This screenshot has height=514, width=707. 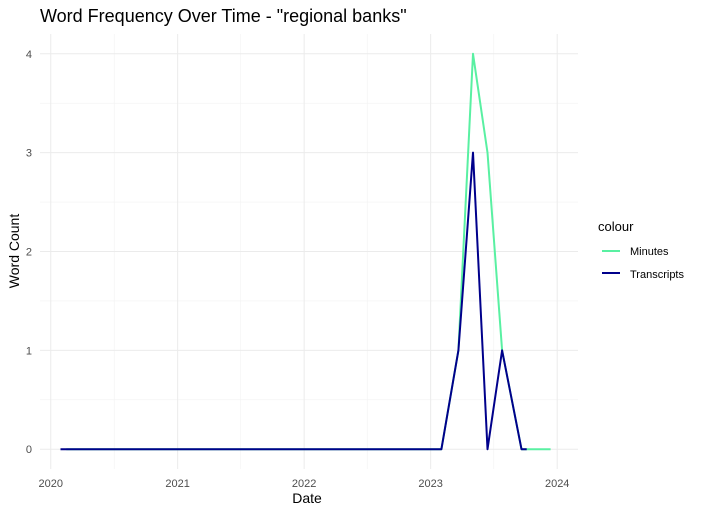 What do you see at coordinates (29, 351) in the screenshot?
I see `y-tick-label: 1` at bounding box center [29, 351].